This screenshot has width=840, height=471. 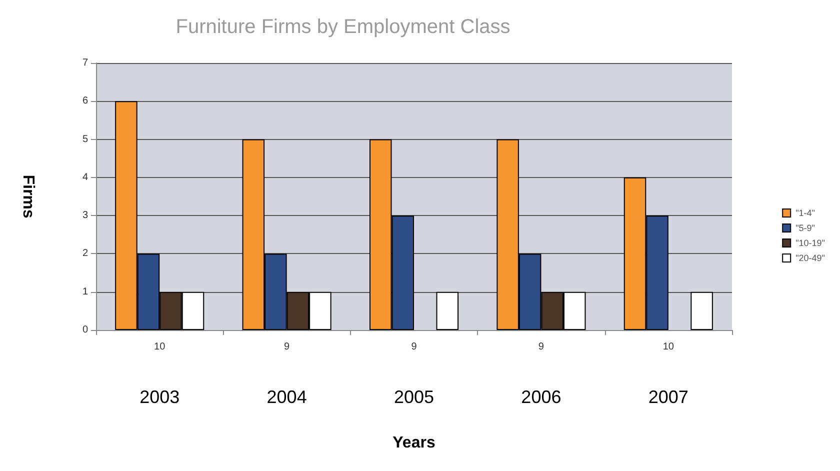 What do you see at coordinates (85, 177) in the screenshot?
I see `y-tick-label: 4` at bounding box center [85, 177].